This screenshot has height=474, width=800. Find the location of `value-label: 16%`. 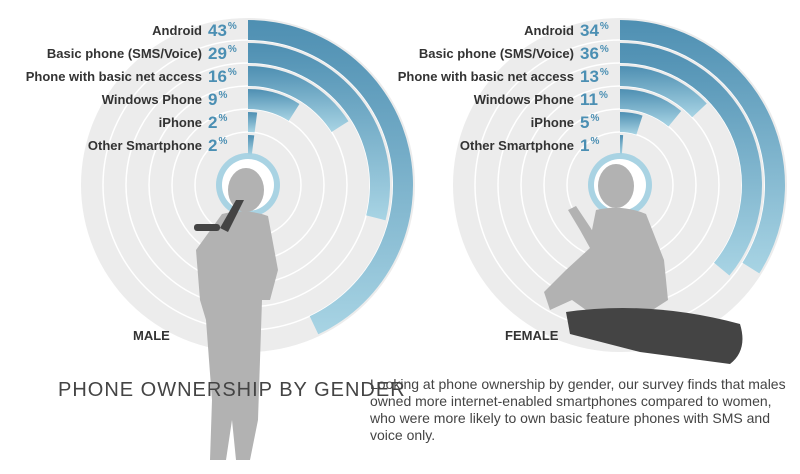

value-label: 16% is located at coordinates (222, 76).